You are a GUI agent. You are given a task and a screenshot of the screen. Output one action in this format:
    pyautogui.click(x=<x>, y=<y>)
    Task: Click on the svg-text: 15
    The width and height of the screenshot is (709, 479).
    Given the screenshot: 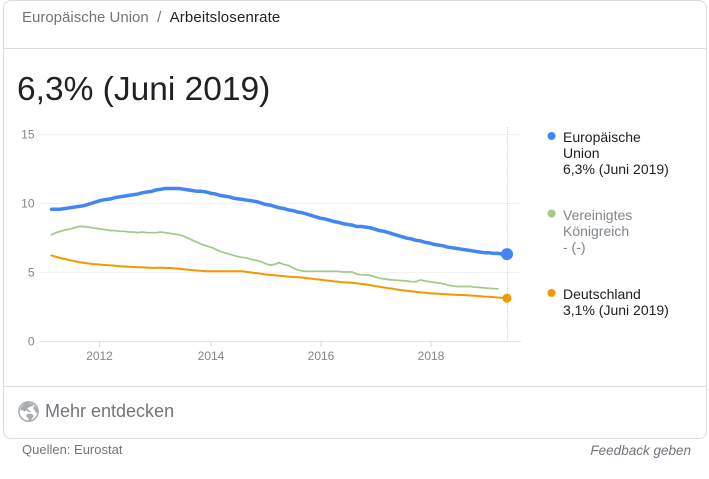 What is the action you would take?
    pyautogui.click(x=28, y=134)
    